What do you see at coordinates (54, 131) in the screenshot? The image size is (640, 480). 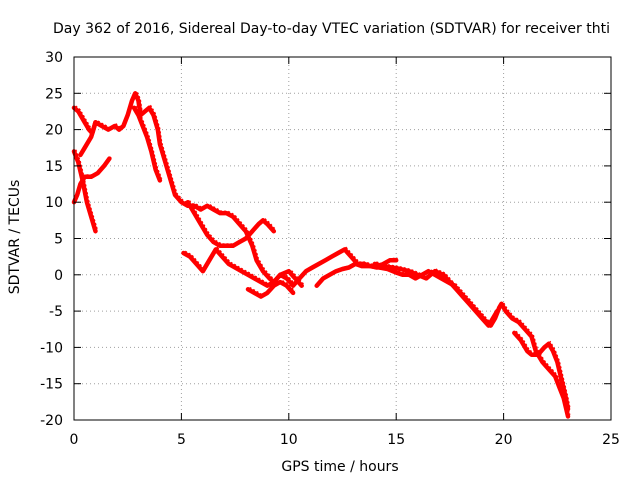 I see `y-tick-label: 20` at bounding box center [54, 131].